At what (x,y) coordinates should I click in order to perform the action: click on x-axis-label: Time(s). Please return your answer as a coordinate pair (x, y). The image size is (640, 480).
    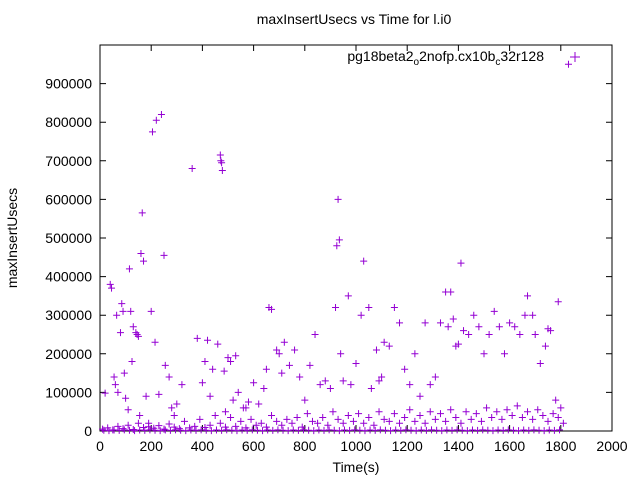
    Looking at the image, I should click on (356, 467).